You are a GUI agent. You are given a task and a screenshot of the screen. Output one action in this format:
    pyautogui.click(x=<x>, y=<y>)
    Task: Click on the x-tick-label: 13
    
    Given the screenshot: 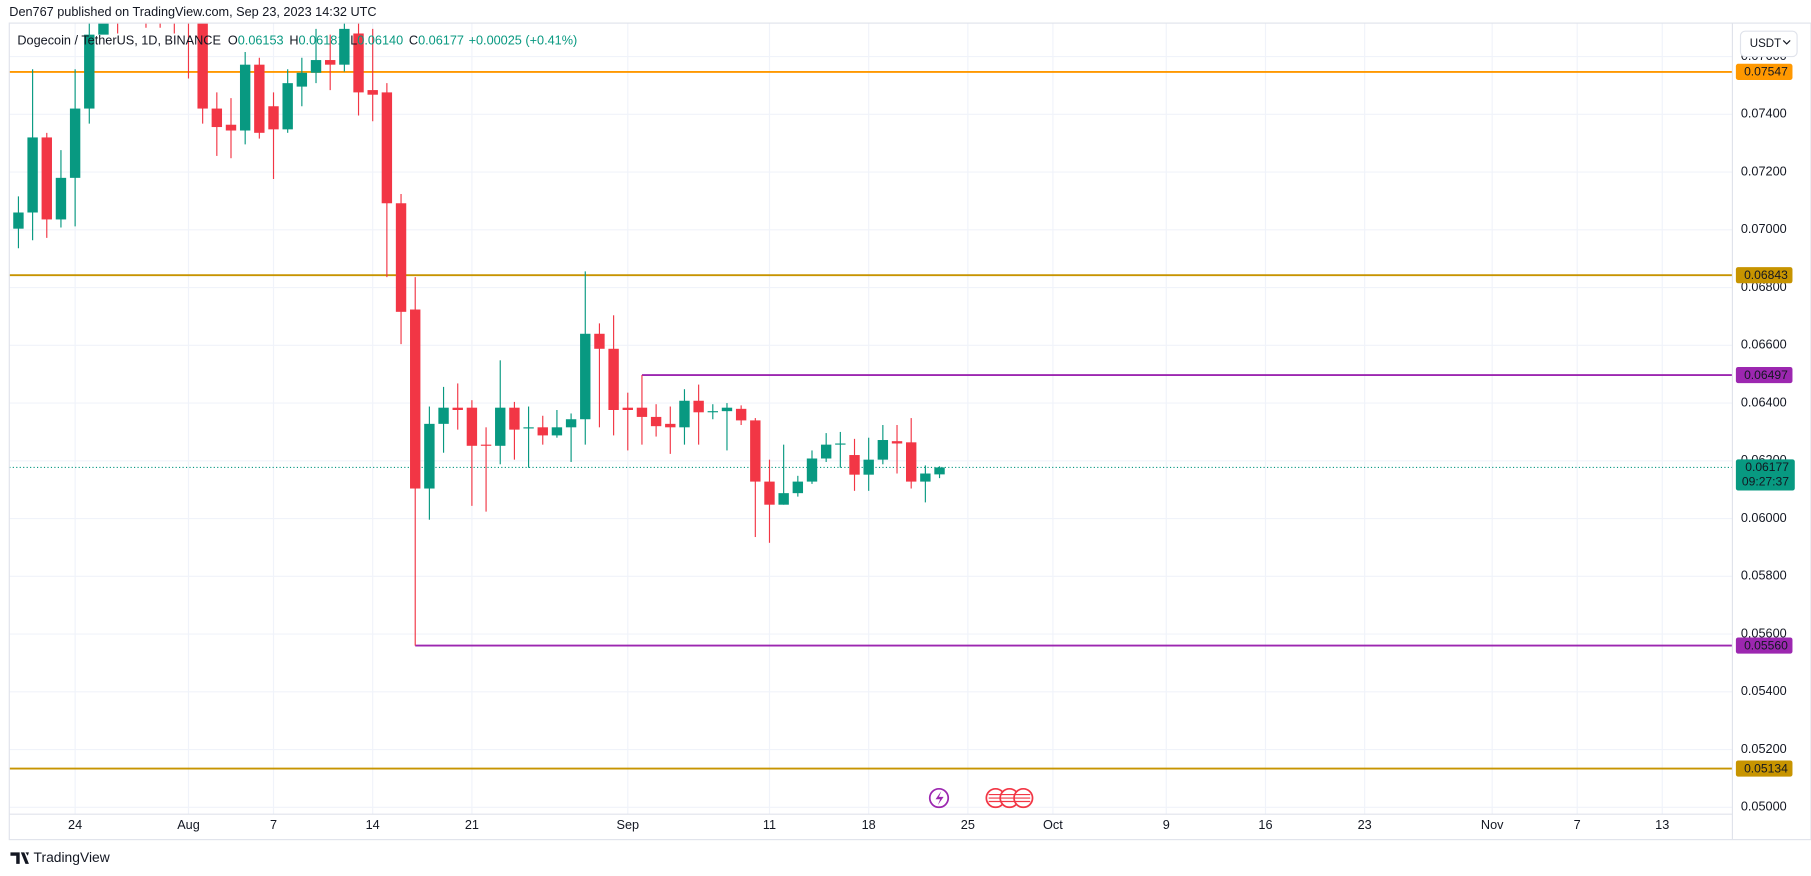 What is the action you would take?
    pyautogui.click(x=1662, y=825)
    